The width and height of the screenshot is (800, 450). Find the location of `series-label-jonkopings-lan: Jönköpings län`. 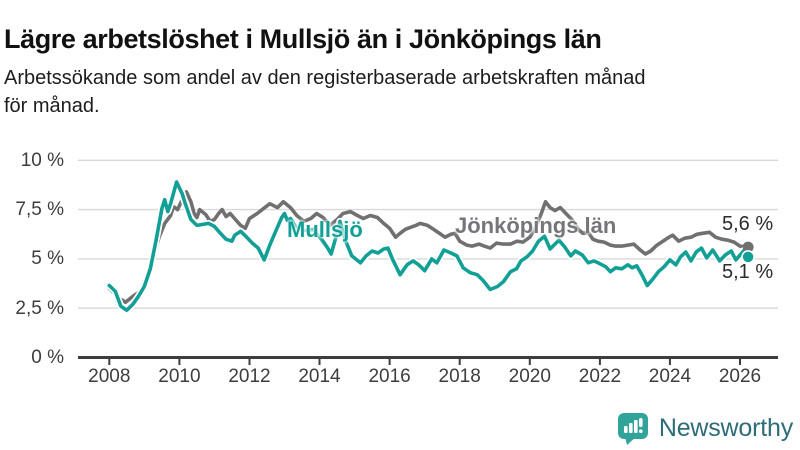

series-label-jonkopings-lan: Jönköpings län is located at coordinates (536, 225).